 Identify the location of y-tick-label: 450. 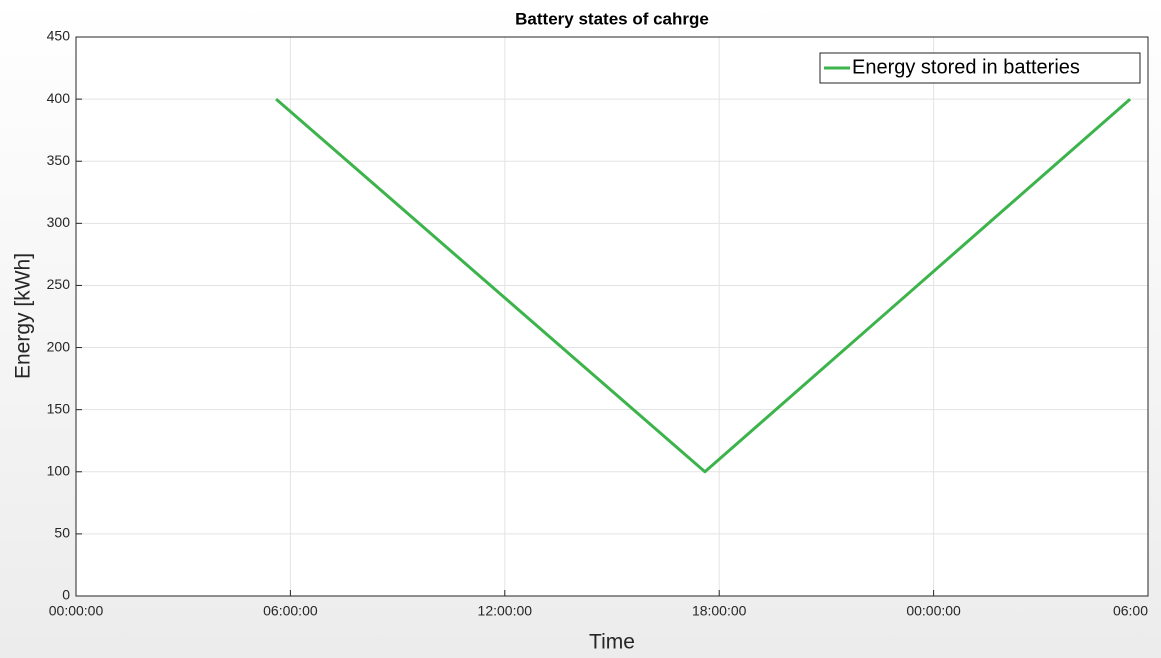
(59, 36).